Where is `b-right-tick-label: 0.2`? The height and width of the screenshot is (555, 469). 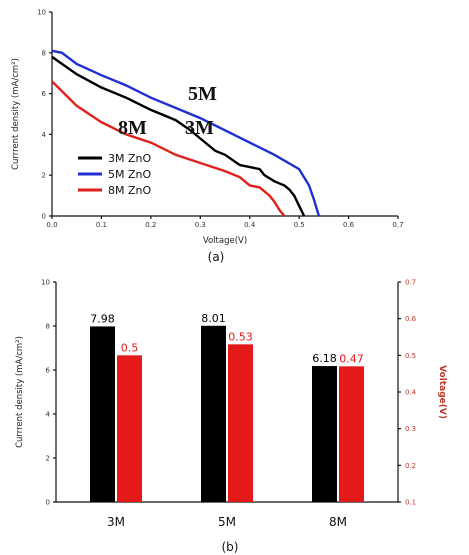
b-right-tick-label: 0.2 is located at coordinates (410, 466).